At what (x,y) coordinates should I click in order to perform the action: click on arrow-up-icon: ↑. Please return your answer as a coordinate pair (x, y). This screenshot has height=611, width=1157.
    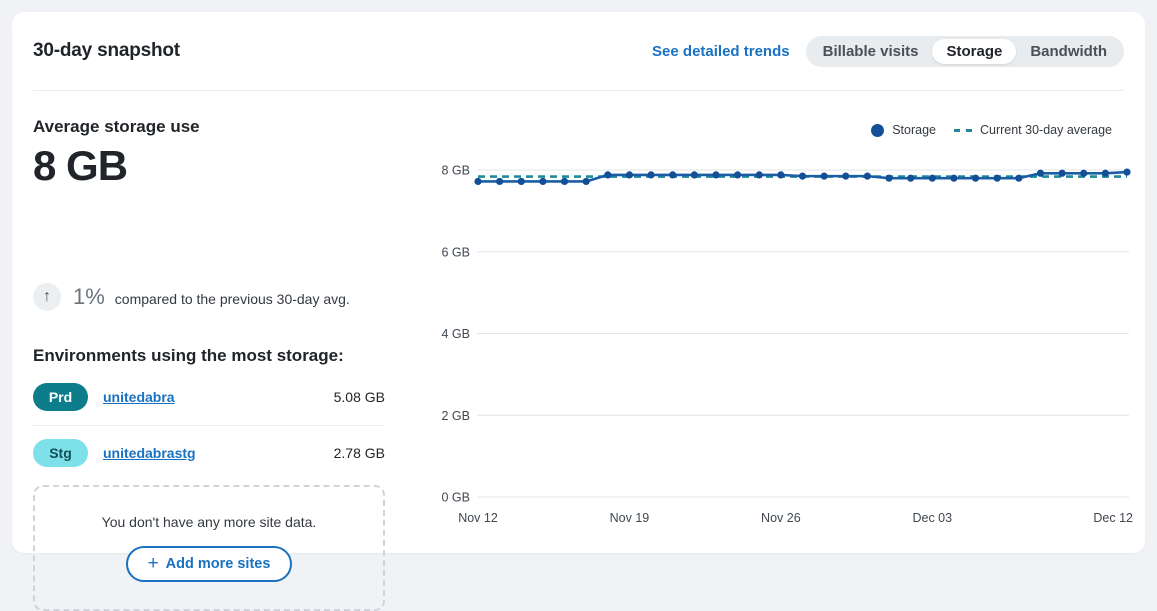
    Looking at the image, I should click on (47, 297).